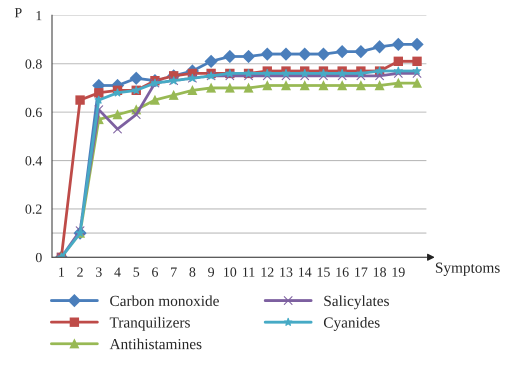 The image size is (520, 384). What do you see at coordinates (80, 272) in the screenshot?
I see `x-tick-label: 2` at bounding box center [80, 272].